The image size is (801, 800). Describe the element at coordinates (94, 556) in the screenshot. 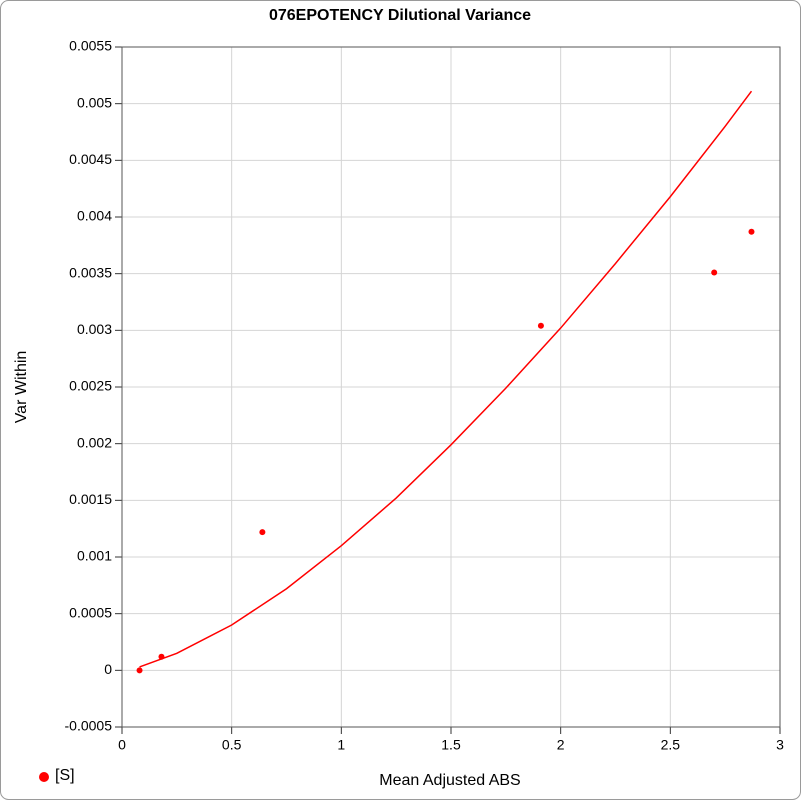

I see `y-tick-label: 0.001` at that location.